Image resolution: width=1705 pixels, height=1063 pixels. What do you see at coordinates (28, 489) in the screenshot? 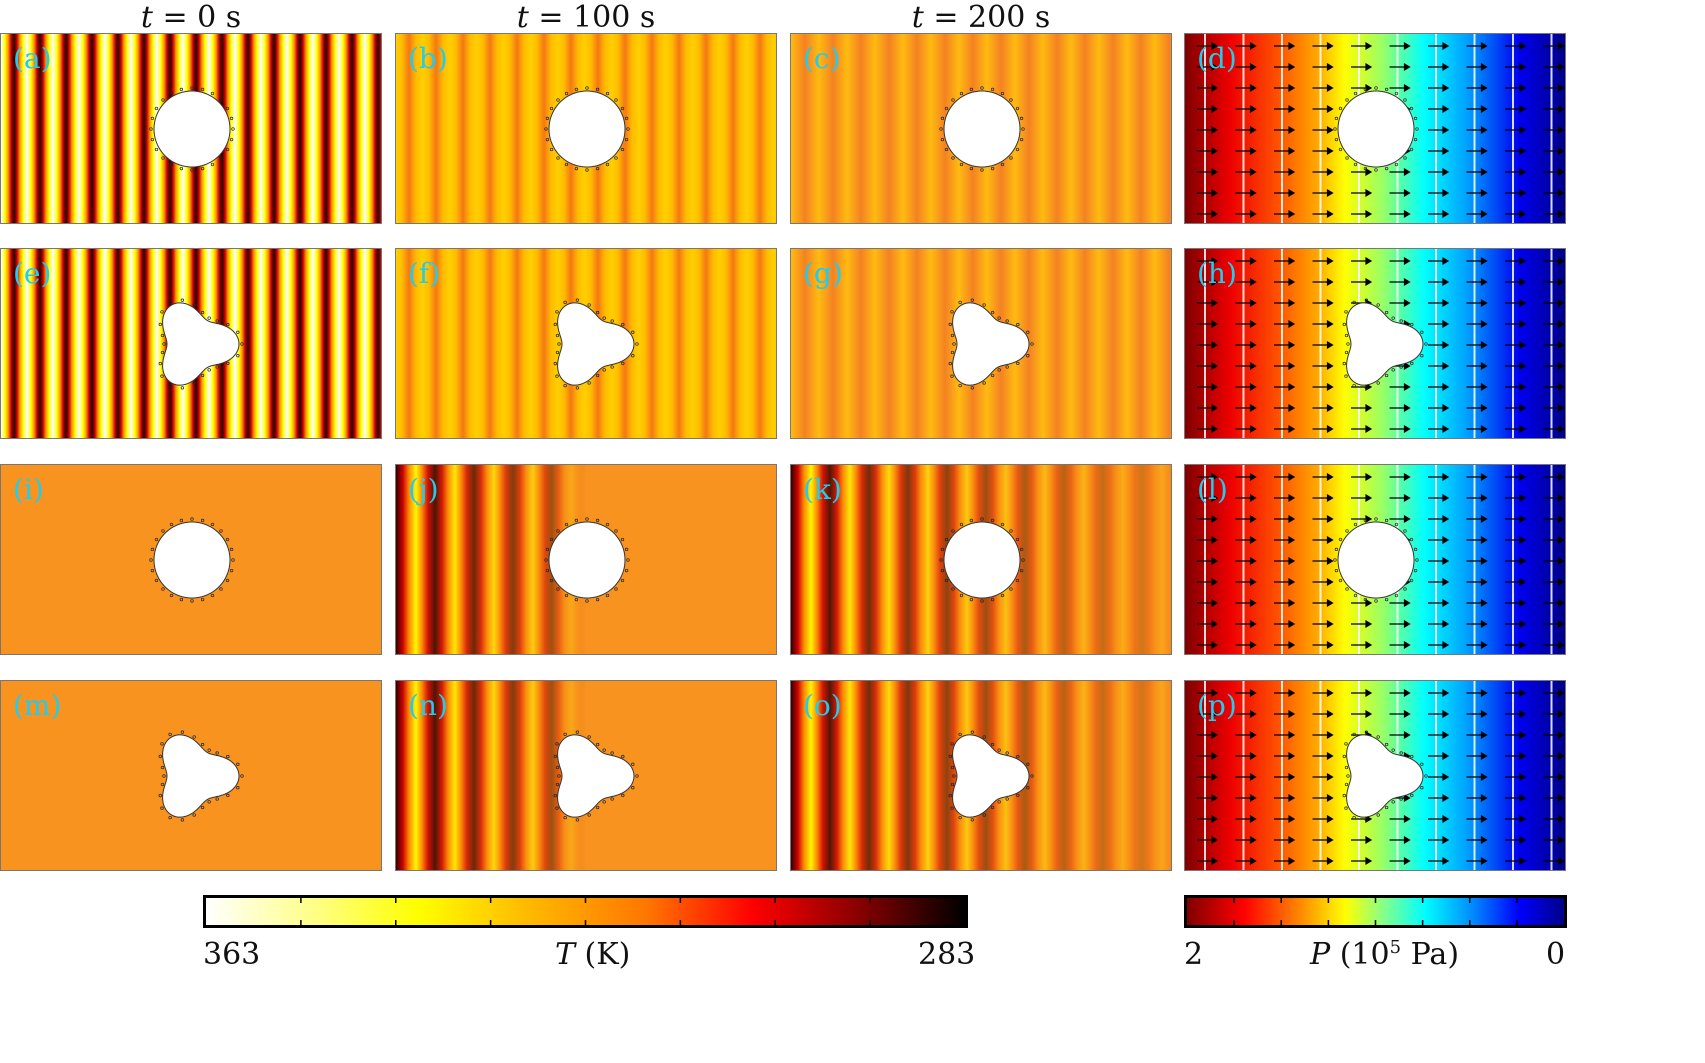
I see `panel-label: (i)` at bounding box center [28, 489].